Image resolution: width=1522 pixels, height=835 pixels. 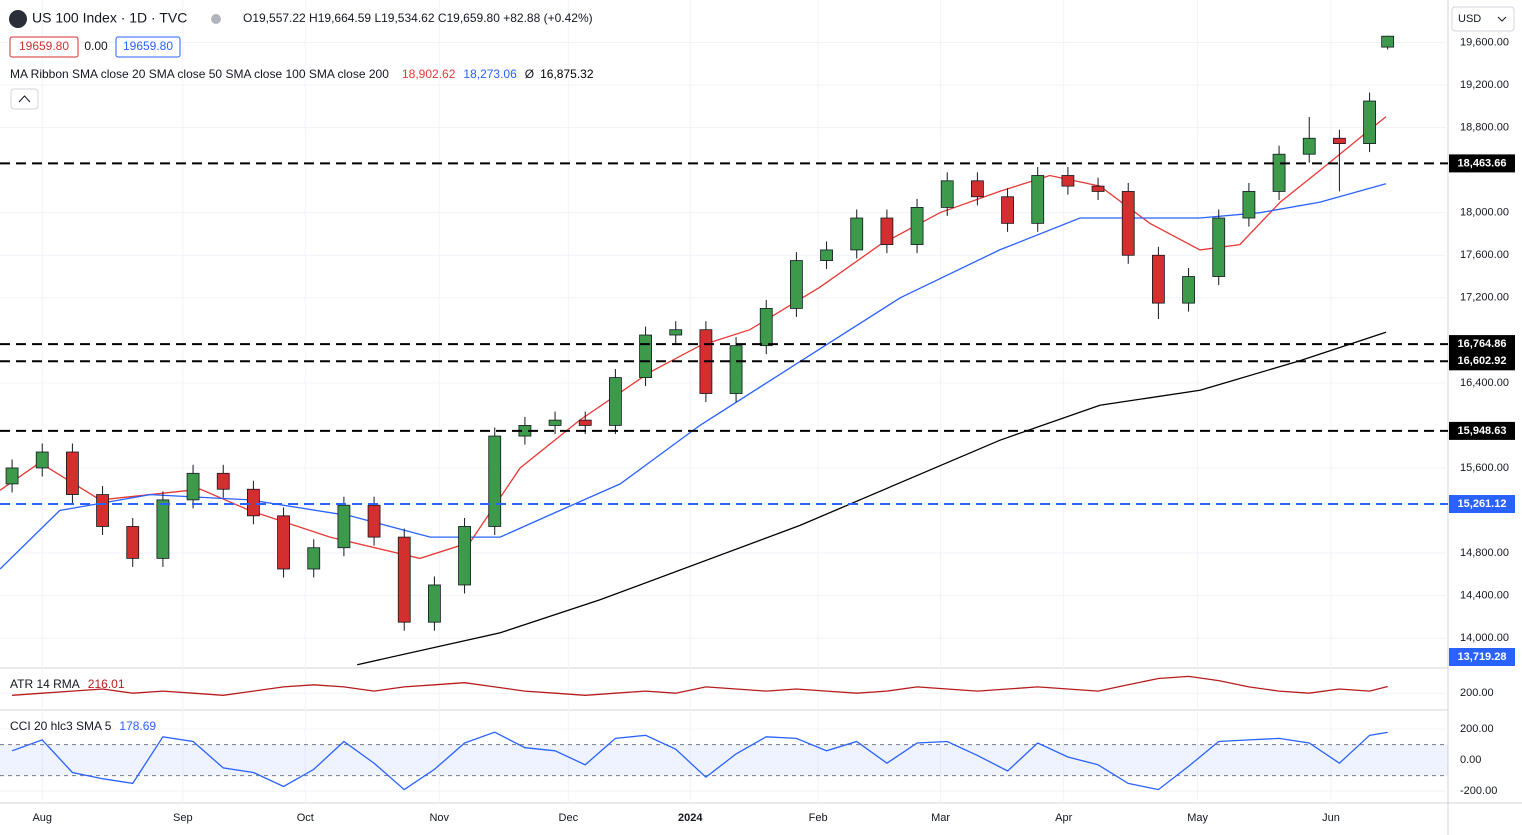 I want to click on level-label: 16,764.86, so click(x=1482, y=344).